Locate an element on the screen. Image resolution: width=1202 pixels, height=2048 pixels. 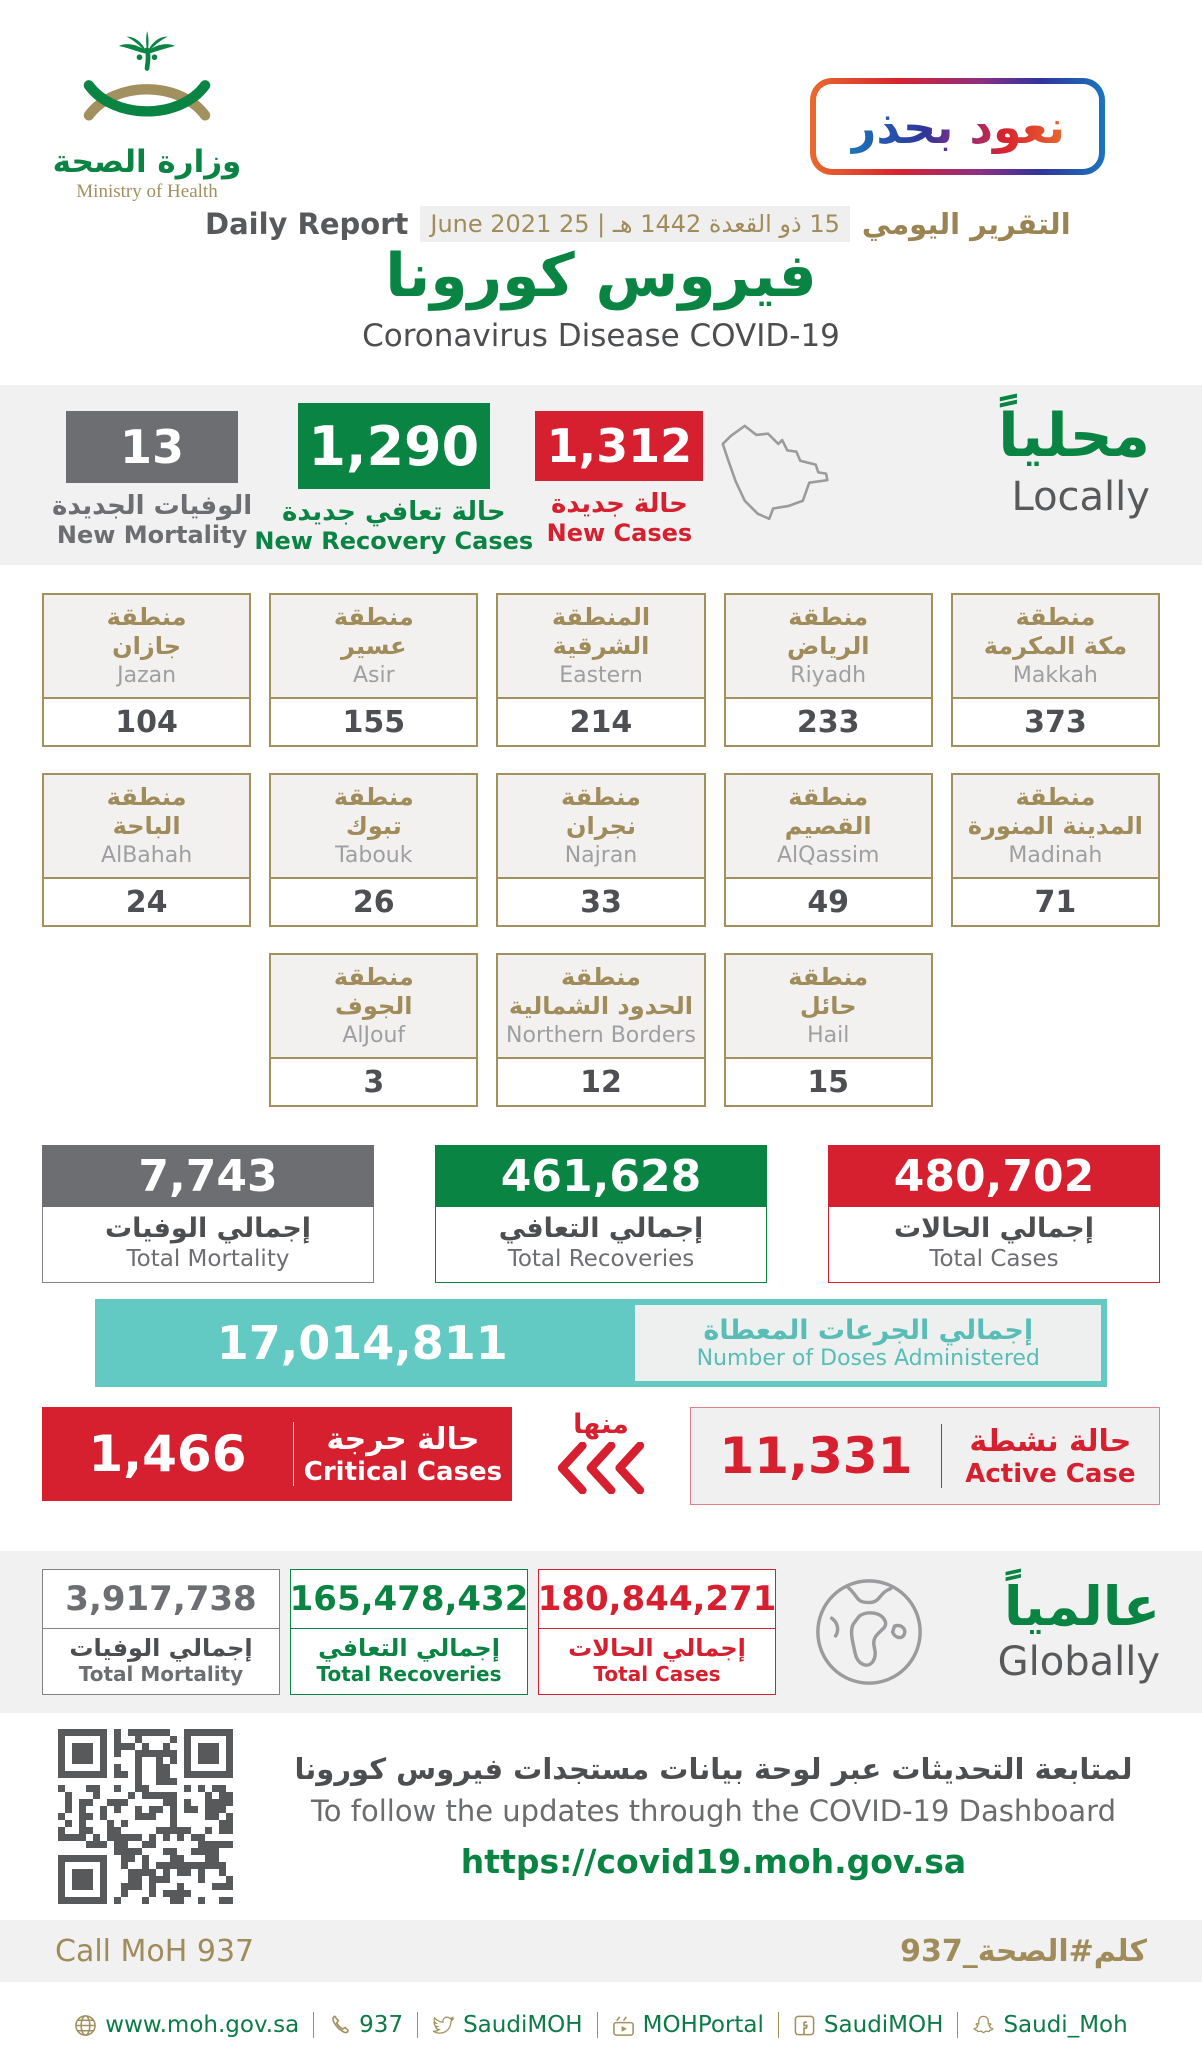
new-cases-value: 1,312 is located at coordinates (619, 446).